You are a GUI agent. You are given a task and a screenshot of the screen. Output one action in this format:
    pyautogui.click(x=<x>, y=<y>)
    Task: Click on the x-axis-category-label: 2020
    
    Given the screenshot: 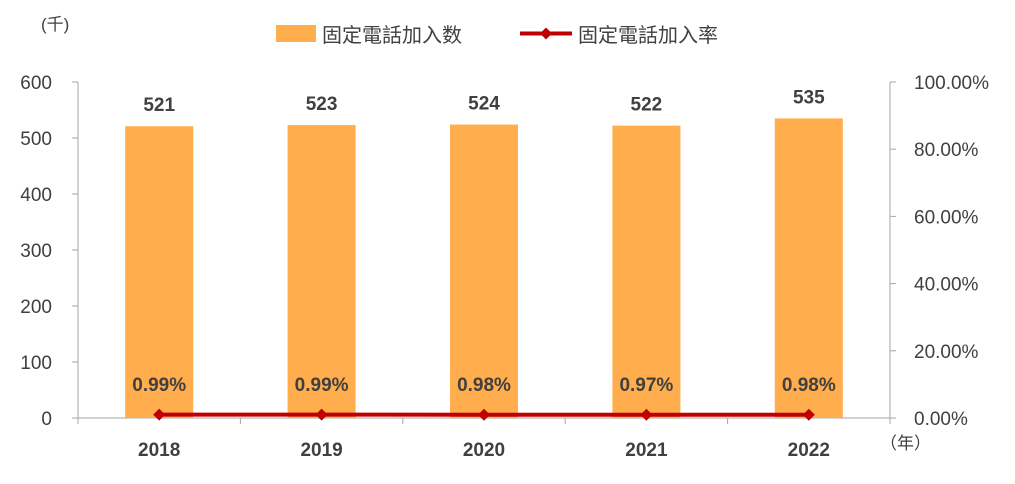 What is the action you would take?
    pyautogui.click(x=484, y=450)
    